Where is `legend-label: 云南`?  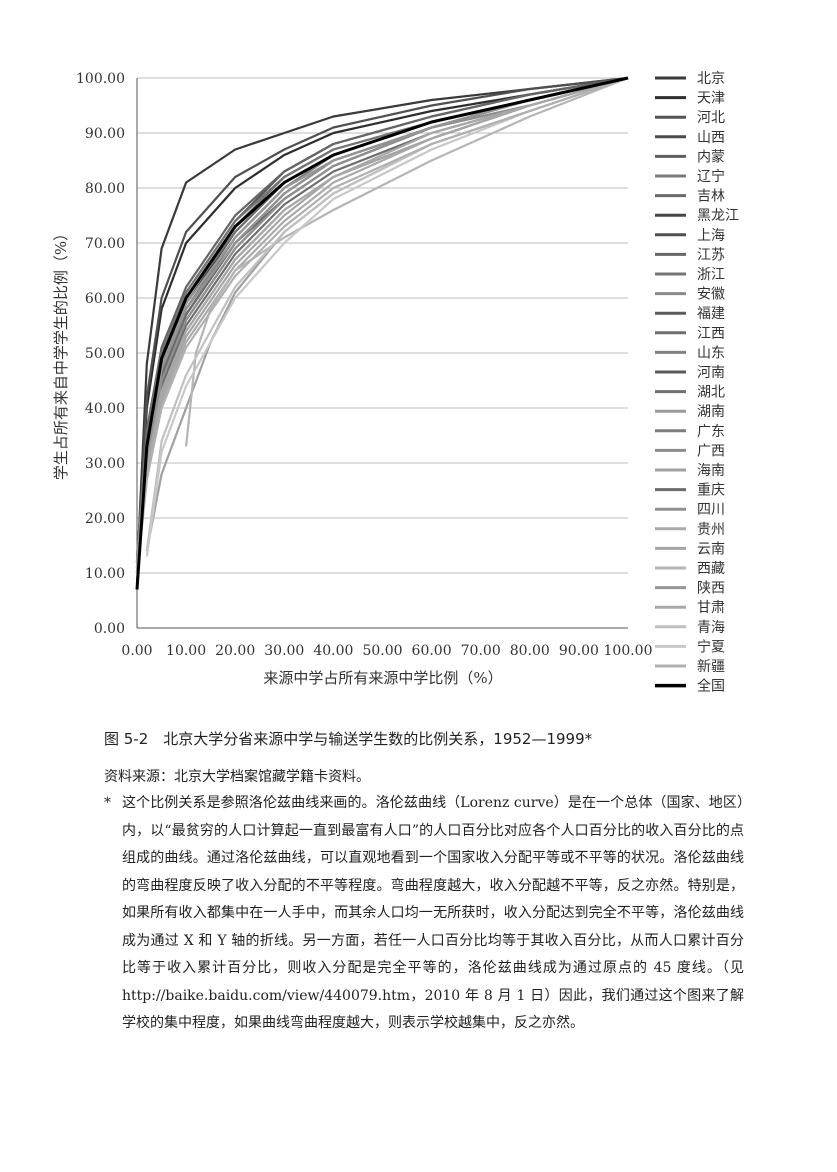
legend-label: 云南 is located at coordinates (711, 549).